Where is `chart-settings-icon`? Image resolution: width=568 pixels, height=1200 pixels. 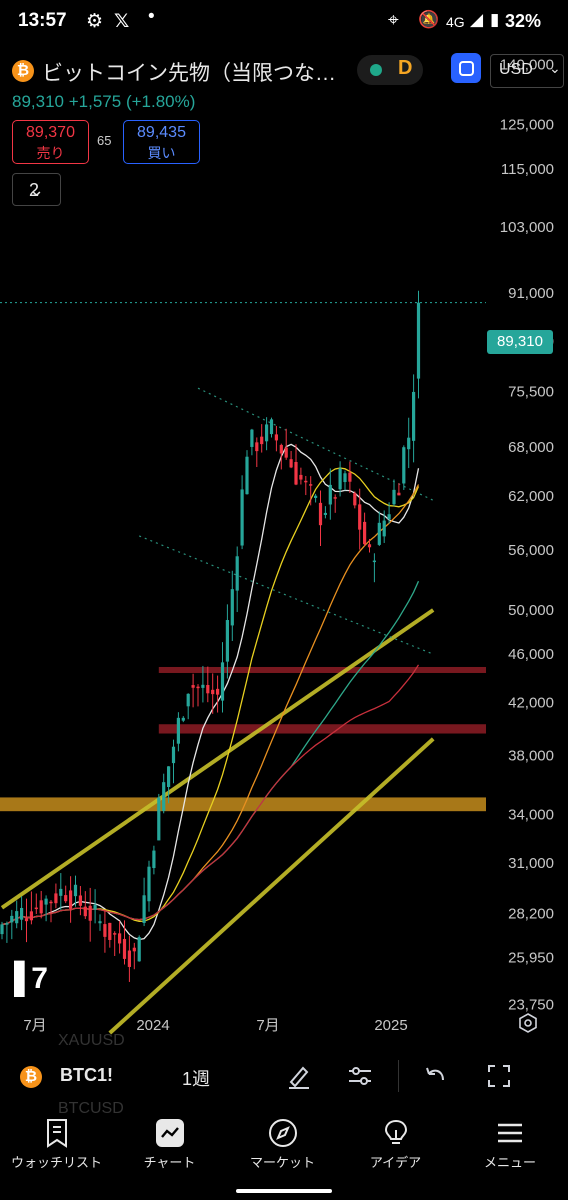
chart-settings-icon is located at coordinates (528, 1023).